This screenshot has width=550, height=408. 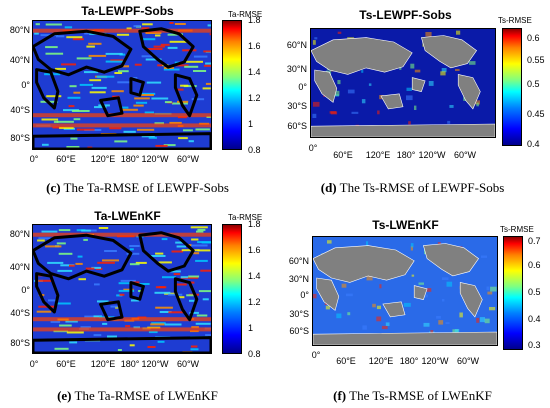 What do you see at coordinates (534, 241) in the screenshot?
I see `colorbar-tick: 0.7` at bounding box center [534, 241].